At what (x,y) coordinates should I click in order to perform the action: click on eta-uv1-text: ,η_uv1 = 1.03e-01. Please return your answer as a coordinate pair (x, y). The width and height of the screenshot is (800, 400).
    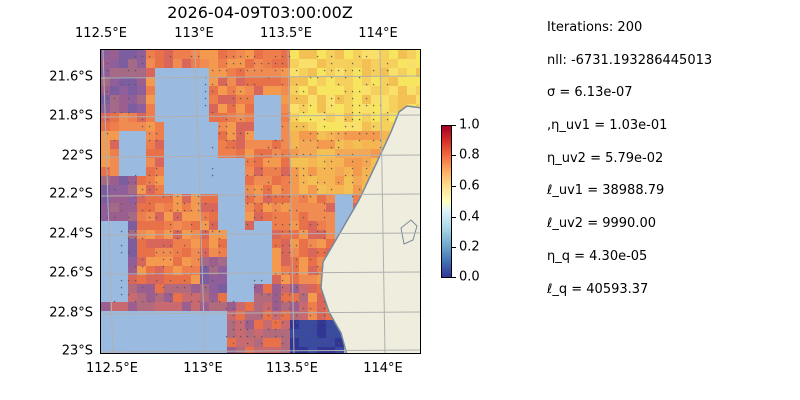
    Looking at the image, I should click on (607, 126).